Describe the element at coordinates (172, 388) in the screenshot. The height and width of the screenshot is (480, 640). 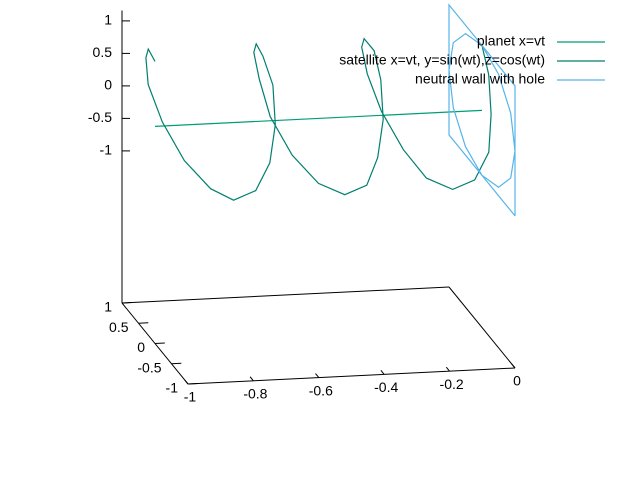
I see `y-tick-label: -1` at that location.